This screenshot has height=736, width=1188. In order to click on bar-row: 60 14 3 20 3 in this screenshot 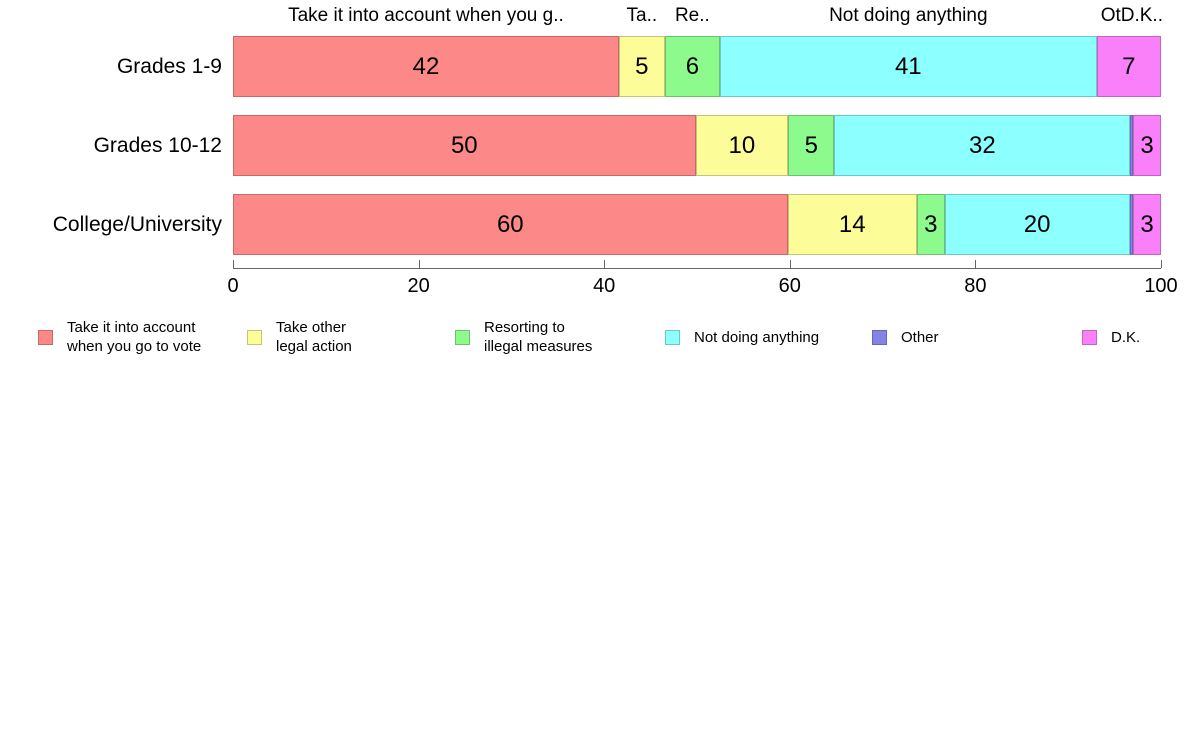, I will do `click(697, 224)`.